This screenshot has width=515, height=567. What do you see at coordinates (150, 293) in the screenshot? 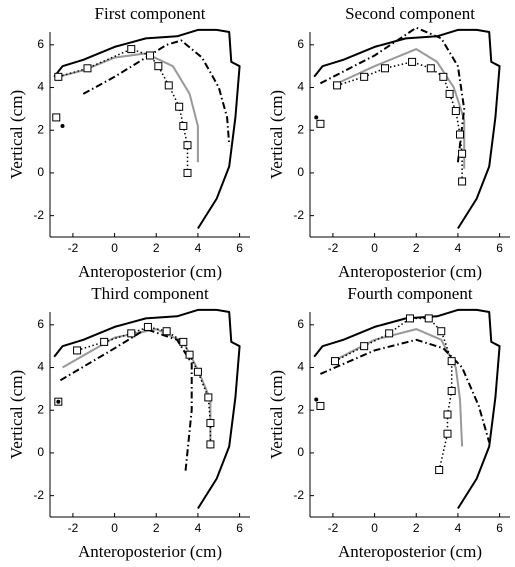
I see `chart-title: Third component` at bounding box center [150, 293].